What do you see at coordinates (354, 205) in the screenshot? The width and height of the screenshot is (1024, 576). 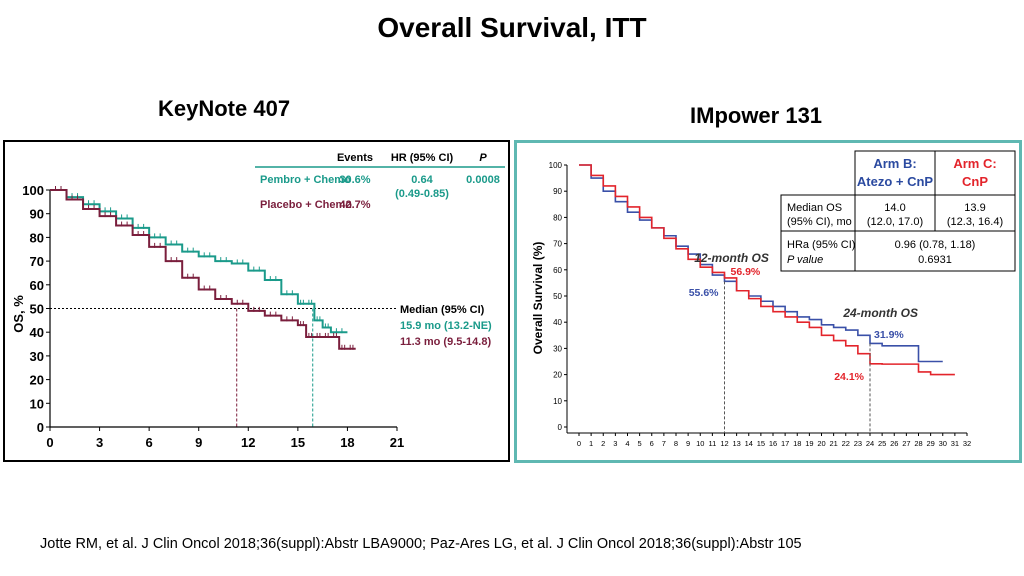 I see `km1-row2-events: 42.7%` at bounding box center [354, 205].